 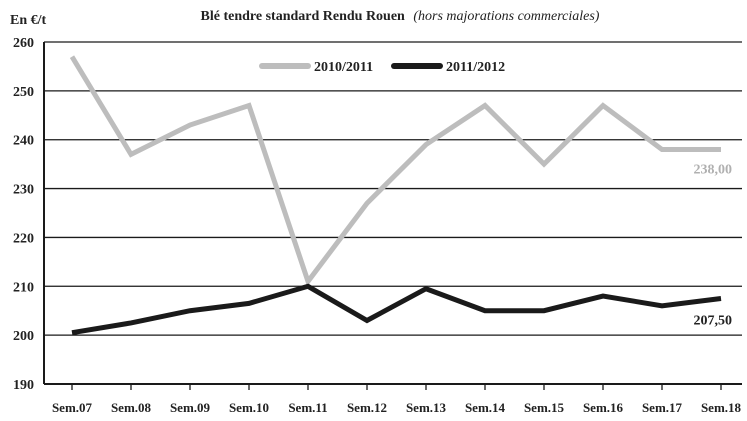 What do you see at coordinates (544, 407) in the screenshot?
I see `x-tick-label: Sem.15` at bounding box center [544, 407].